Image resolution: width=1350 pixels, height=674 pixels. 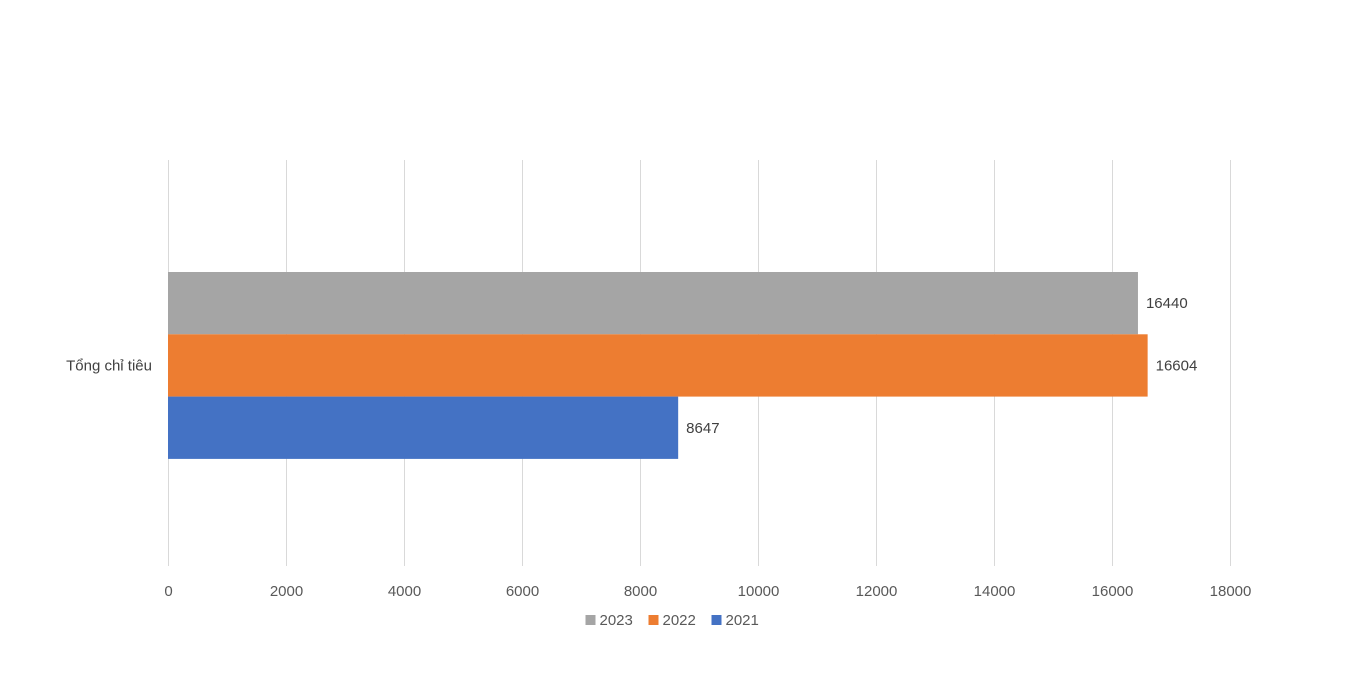 What do you see at coordinates (702, 428) in the screenshot?
I see `data-label-2021: 8647` at bounding box center [702, 428].